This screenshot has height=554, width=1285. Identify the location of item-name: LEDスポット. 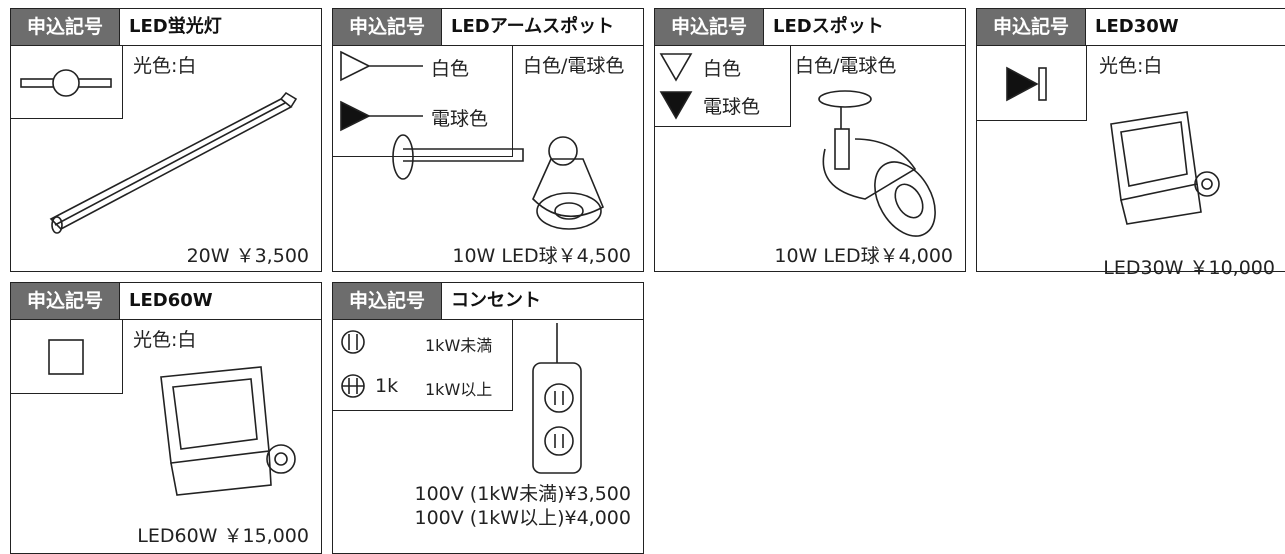
(828, 26).